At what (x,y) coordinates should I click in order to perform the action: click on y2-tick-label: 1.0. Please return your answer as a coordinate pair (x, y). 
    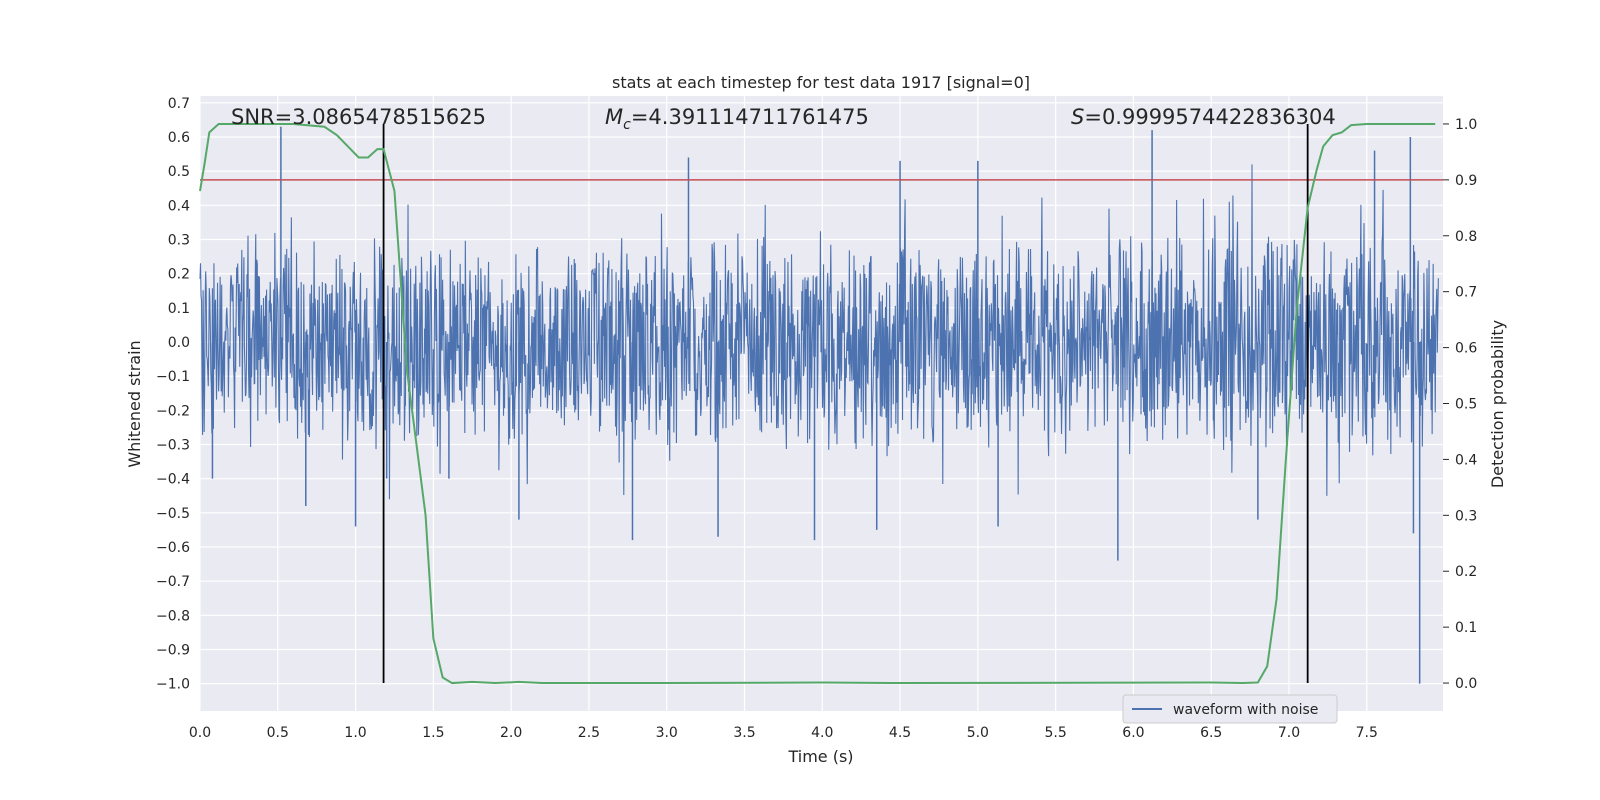
    Looking at the image, I should click on (1466, 125).